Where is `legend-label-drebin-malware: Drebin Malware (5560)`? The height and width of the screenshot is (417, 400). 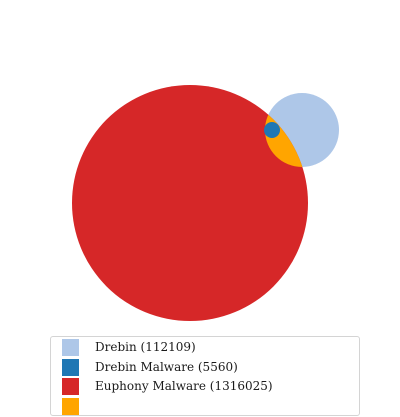
legend-label-drebin-malware: Drebin Malware (5560) is located at coordinates (166, 367).